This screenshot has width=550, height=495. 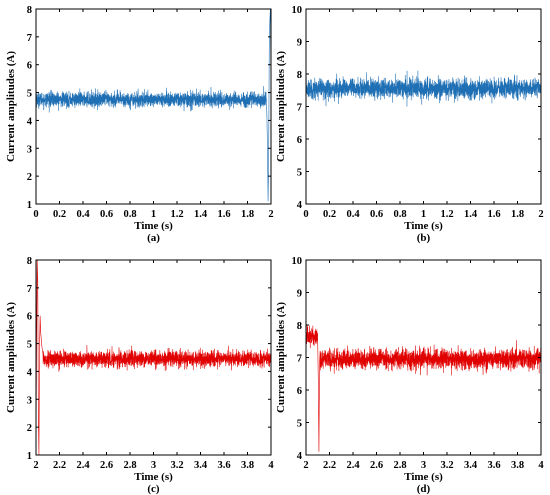 What do you see at coordinates (153, 238) in the screenshot?
I see `panel-caption: (a)` at bounding box center [153, 238].